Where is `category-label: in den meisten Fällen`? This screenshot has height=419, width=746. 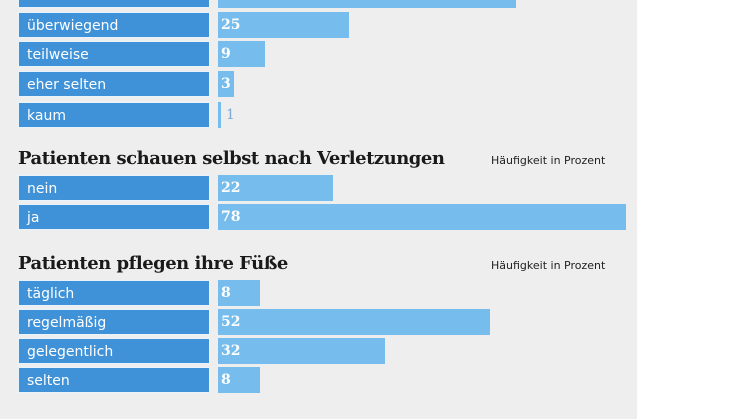
category-label: in den meisten Fällen is located at coordinates (114, 4).